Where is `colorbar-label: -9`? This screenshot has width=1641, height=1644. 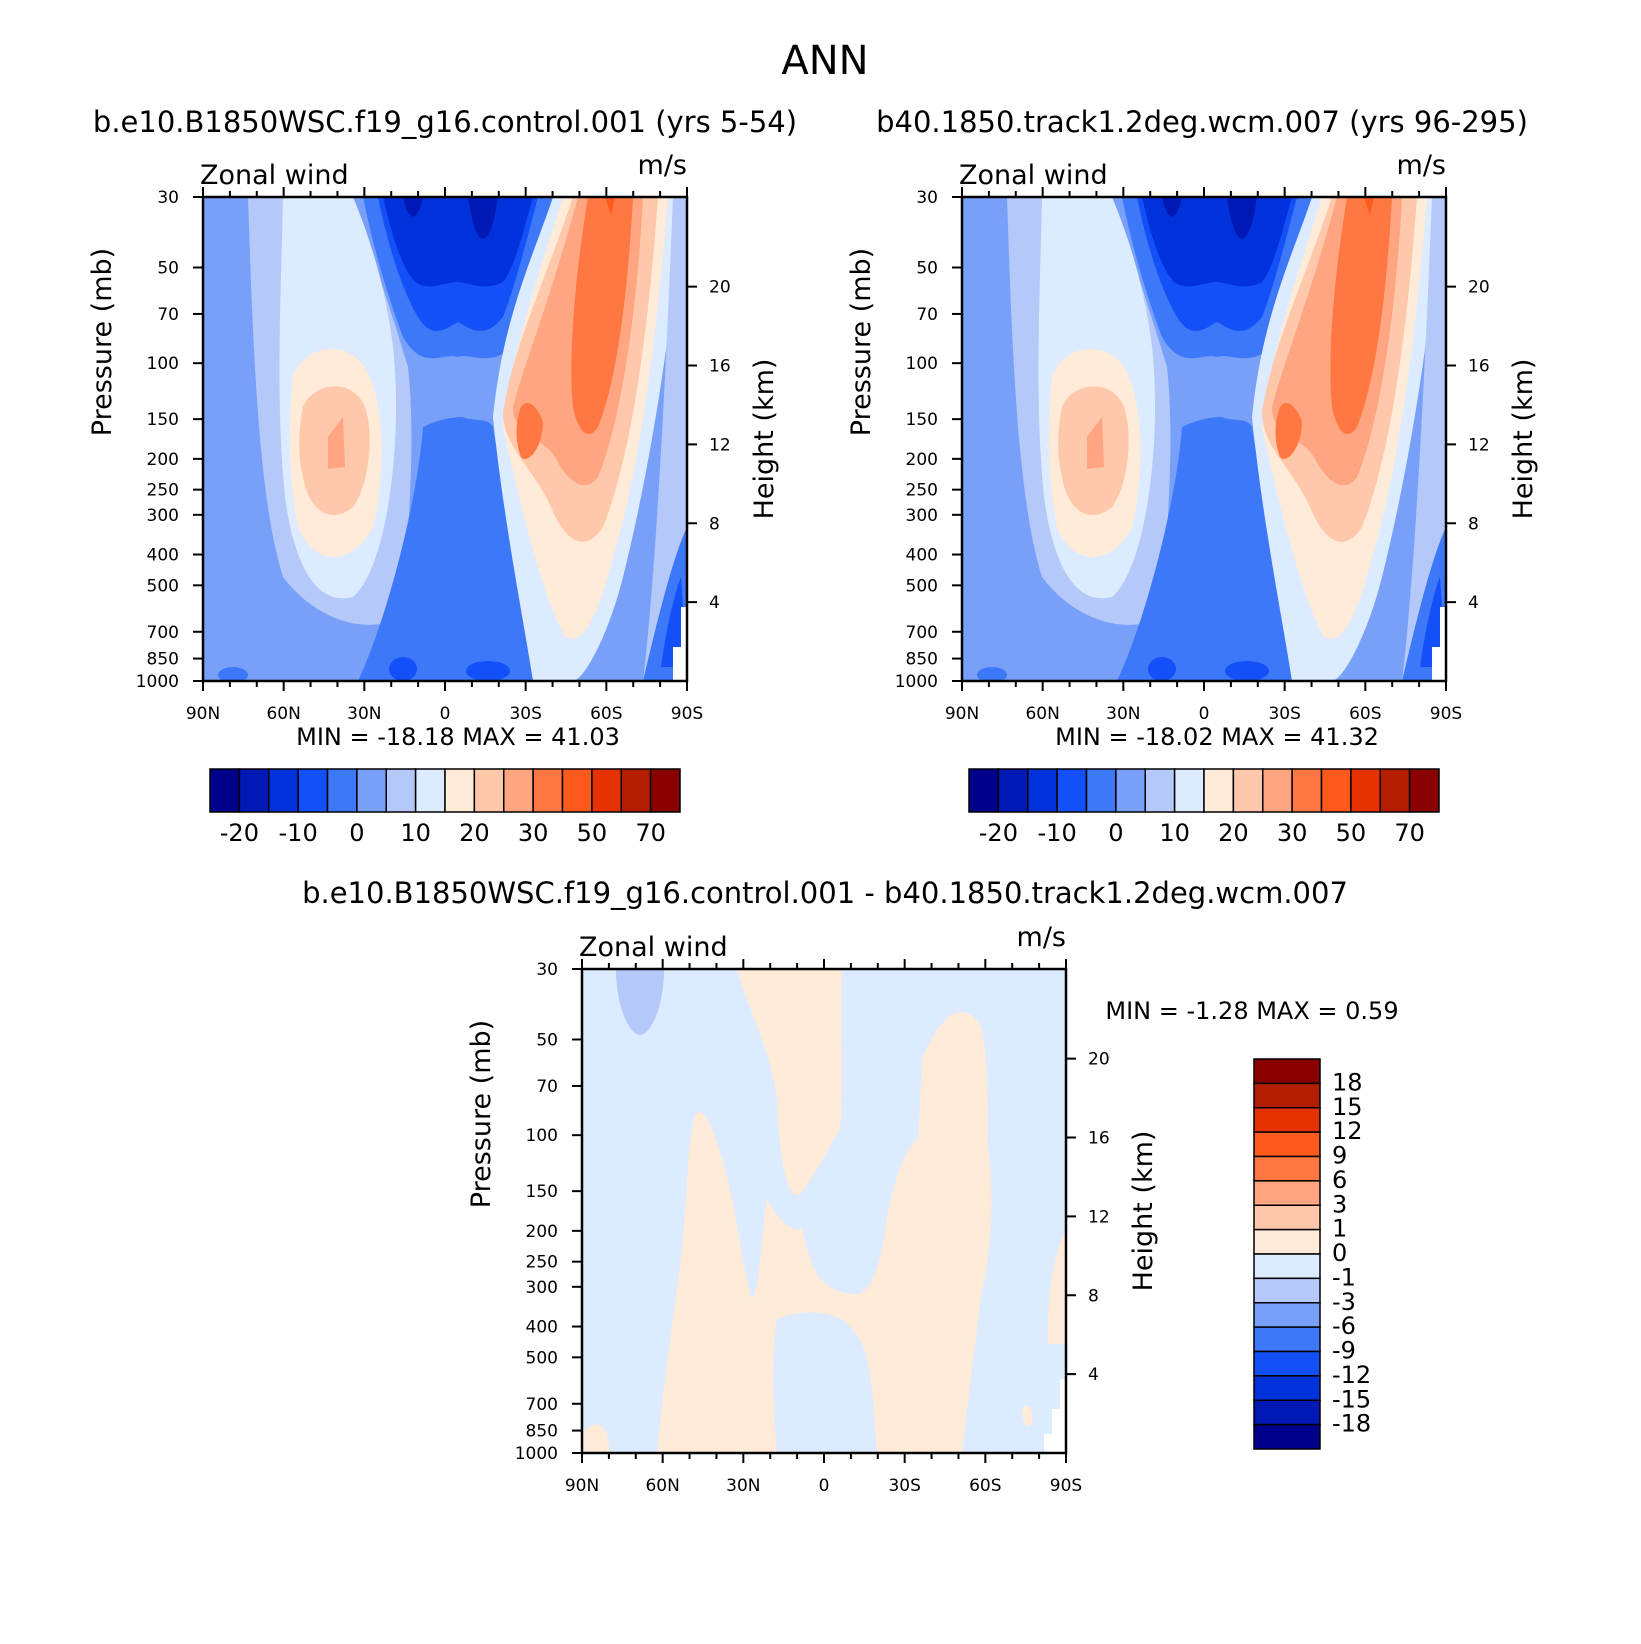 colorbar-label: -9 is located at coordinates (1344, 1351).